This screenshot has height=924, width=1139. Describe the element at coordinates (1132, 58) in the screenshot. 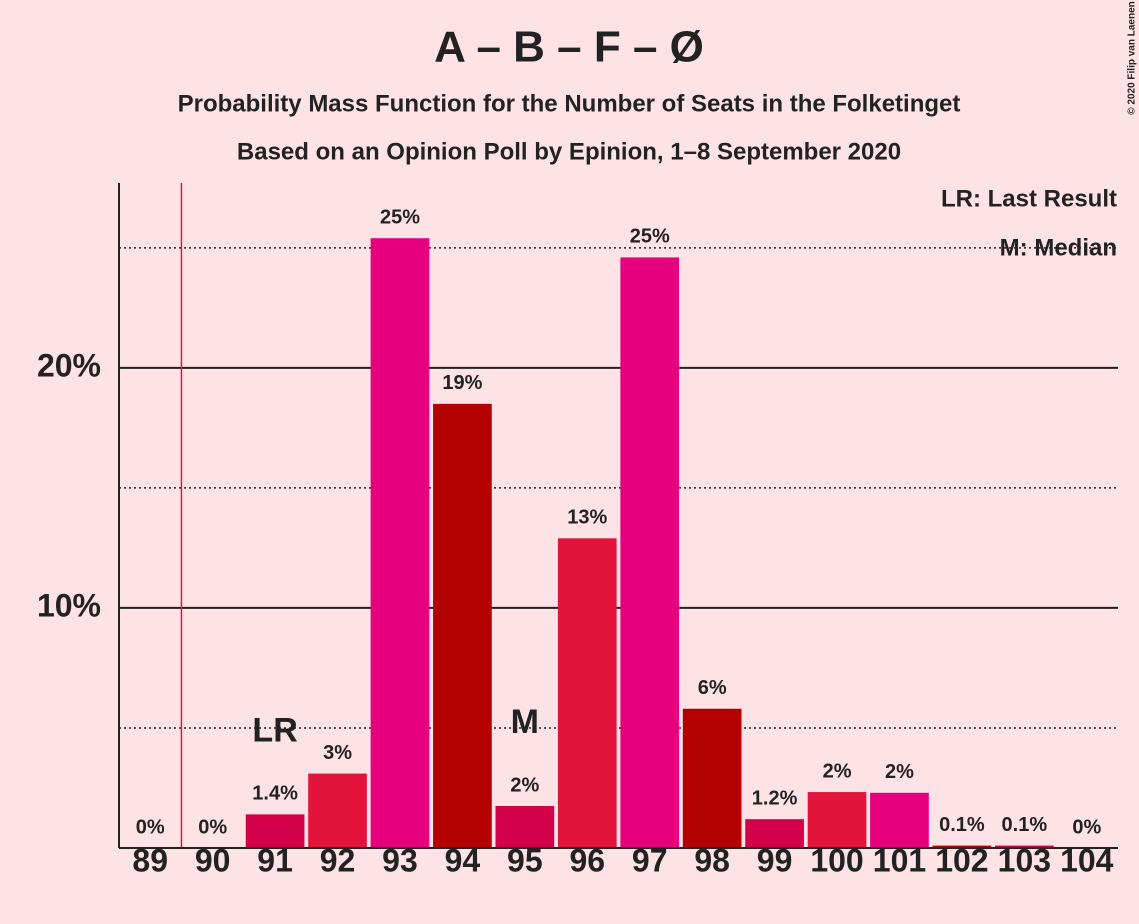

I see `copyright: © 2020 Filip van Laenen` at that location.